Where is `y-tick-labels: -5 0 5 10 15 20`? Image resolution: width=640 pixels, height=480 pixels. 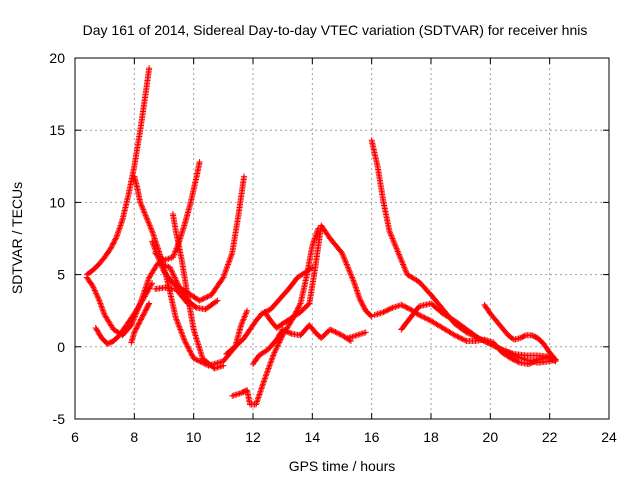 y-tick-labels: -5 0 5 10 15 20 is located at coordinates (57, 238).